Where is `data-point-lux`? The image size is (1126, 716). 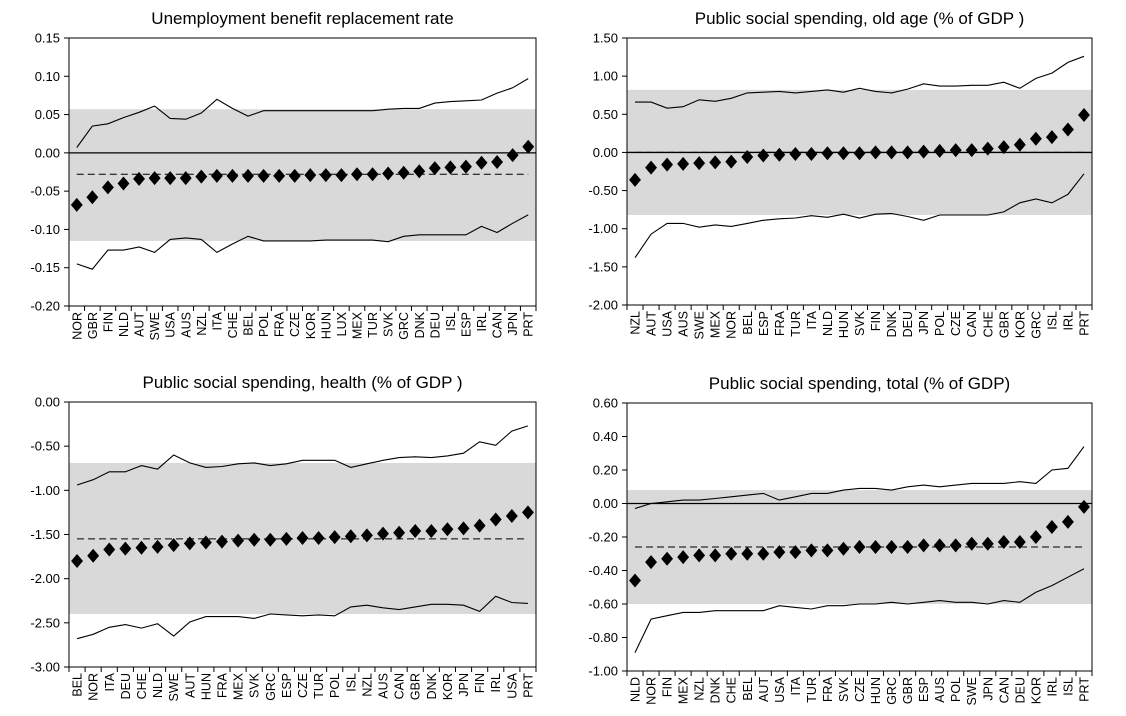 data-point-lux is located at coordinates (341, 175).